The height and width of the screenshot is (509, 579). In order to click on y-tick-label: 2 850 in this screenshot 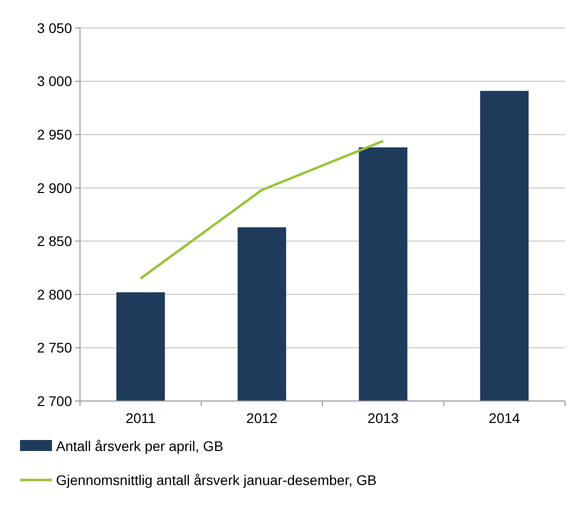, I will do `click(54, 241)`.